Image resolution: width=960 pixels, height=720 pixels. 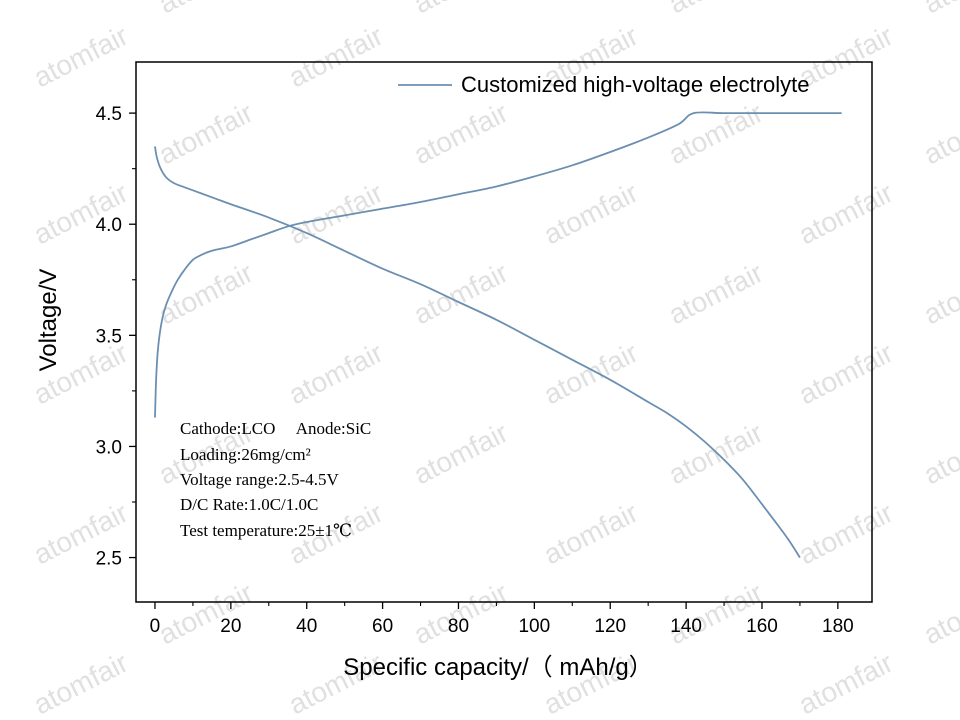 I want to click on note-electrodes: Cathode:LCO Anode:SiC, so click(x=275, y=428).